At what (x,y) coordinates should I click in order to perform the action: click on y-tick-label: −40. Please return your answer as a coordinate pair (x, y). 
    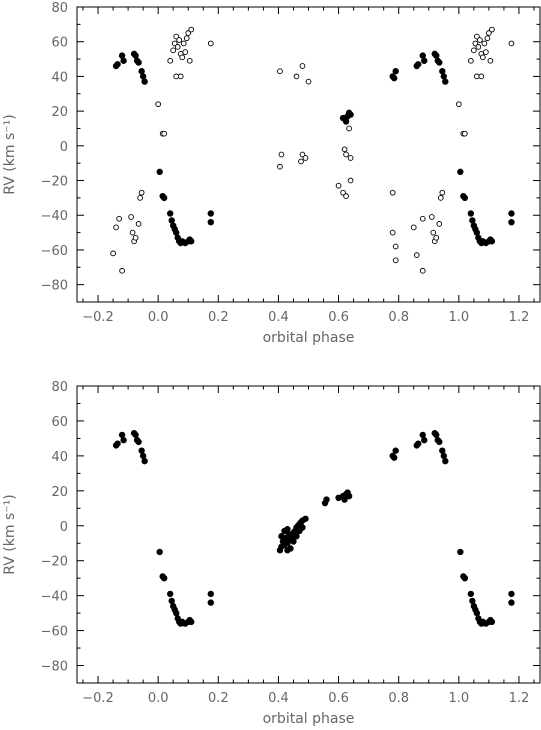
    Looking at the image, I should click on (54, 597).